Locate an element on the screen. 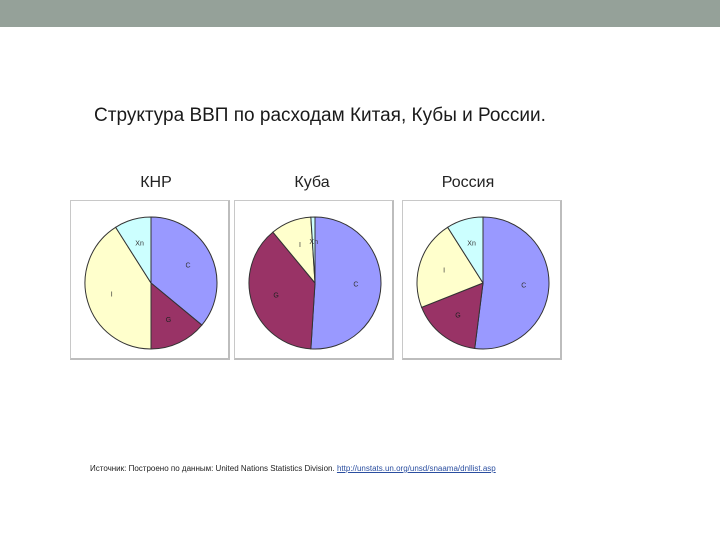  pie-slice-i is located at coordinates (450, 267).